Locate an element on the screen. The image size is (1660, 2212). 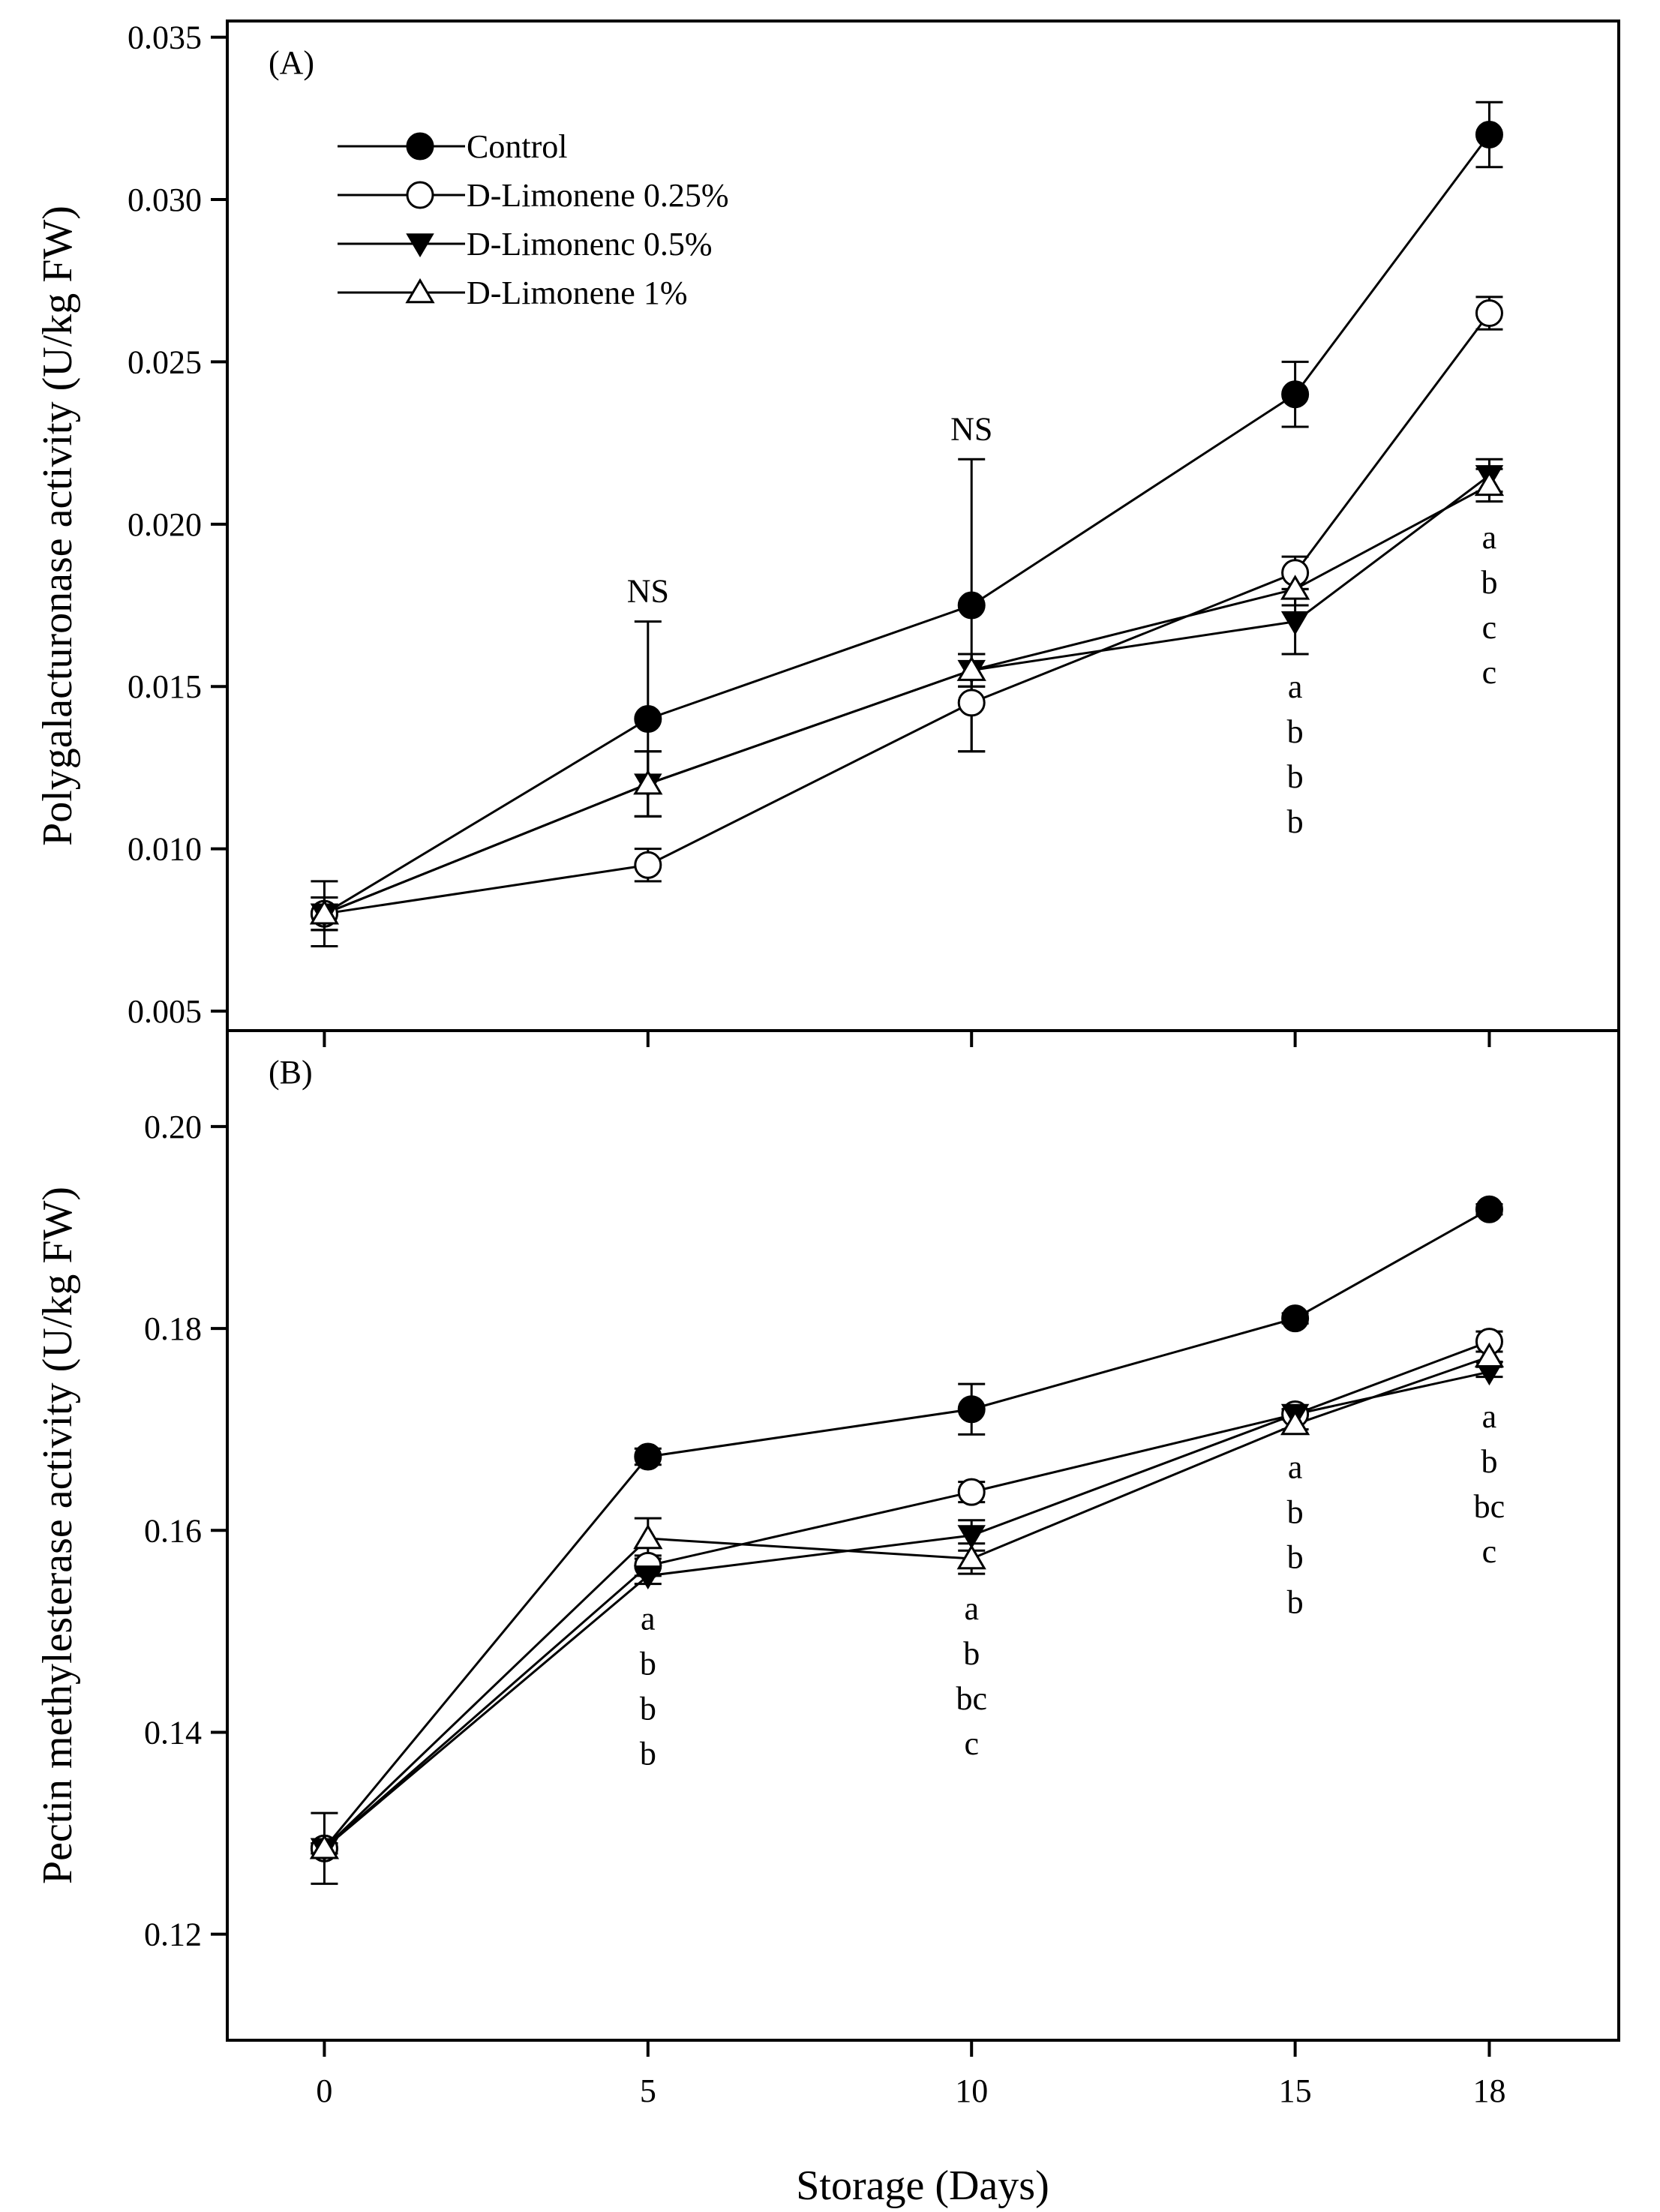
panel-a-y-tick-label: 0.025 is located at coordinates (165, 362).